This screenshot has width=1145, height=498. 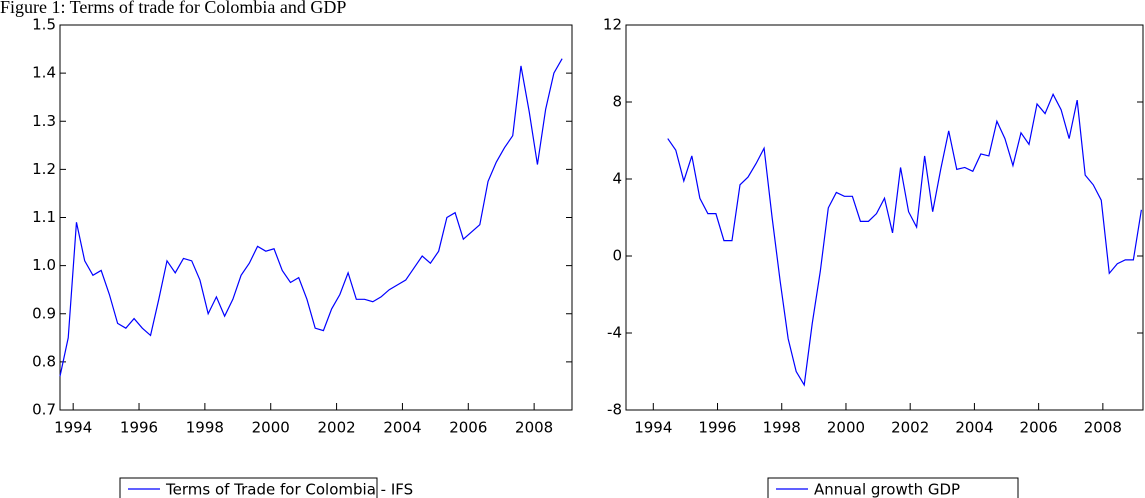 What do you see at coordinates (44, 73) in the screenshot?
I see `y-tick-label: 1.4` at bounding box center [44, 73].